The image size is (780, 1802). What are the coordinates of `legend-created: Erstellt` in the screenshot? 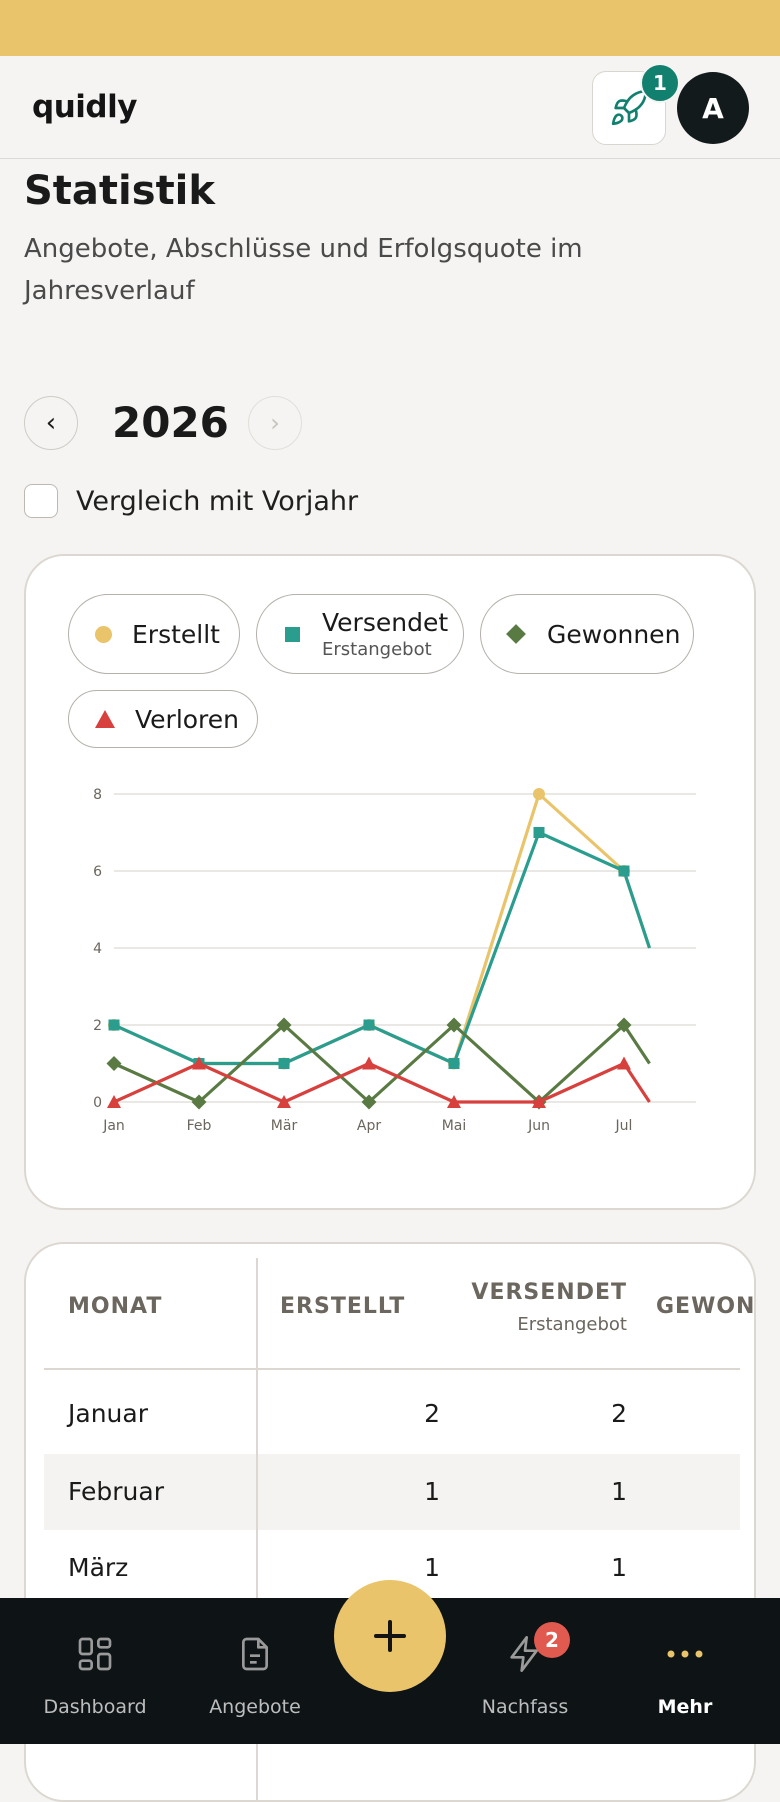 It's located at (154, 634).